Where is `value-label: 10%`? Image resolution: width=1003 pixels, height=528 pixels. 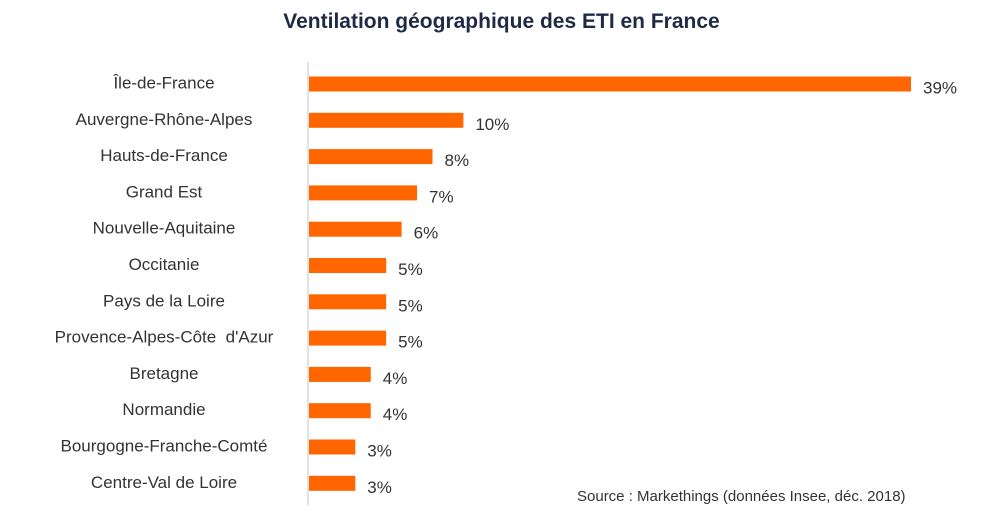
value-label: 10% is located at coordinates (492, 124).